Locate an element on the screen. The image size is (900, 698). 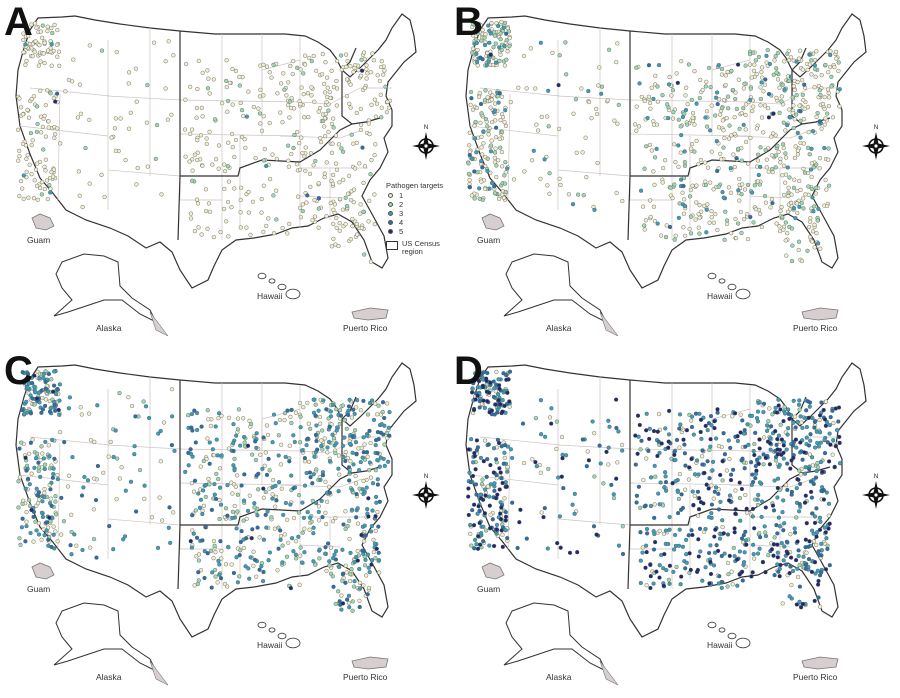
state-boundary is located at coordinates (144, 173).